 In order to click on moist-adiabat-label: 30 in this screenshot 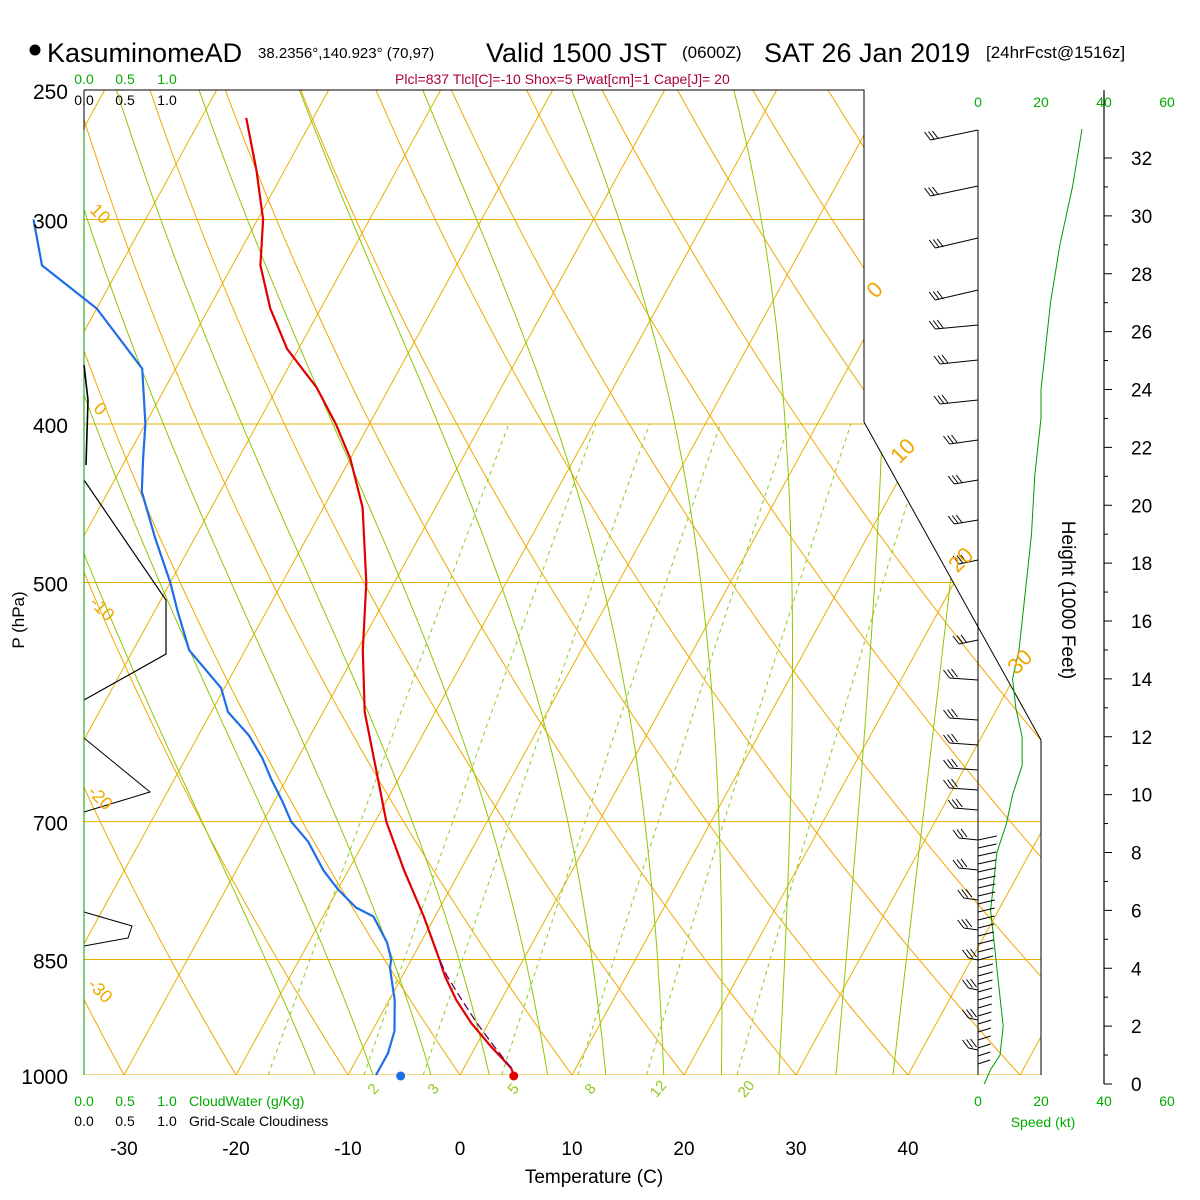, I will do `click(1019, 661)`.